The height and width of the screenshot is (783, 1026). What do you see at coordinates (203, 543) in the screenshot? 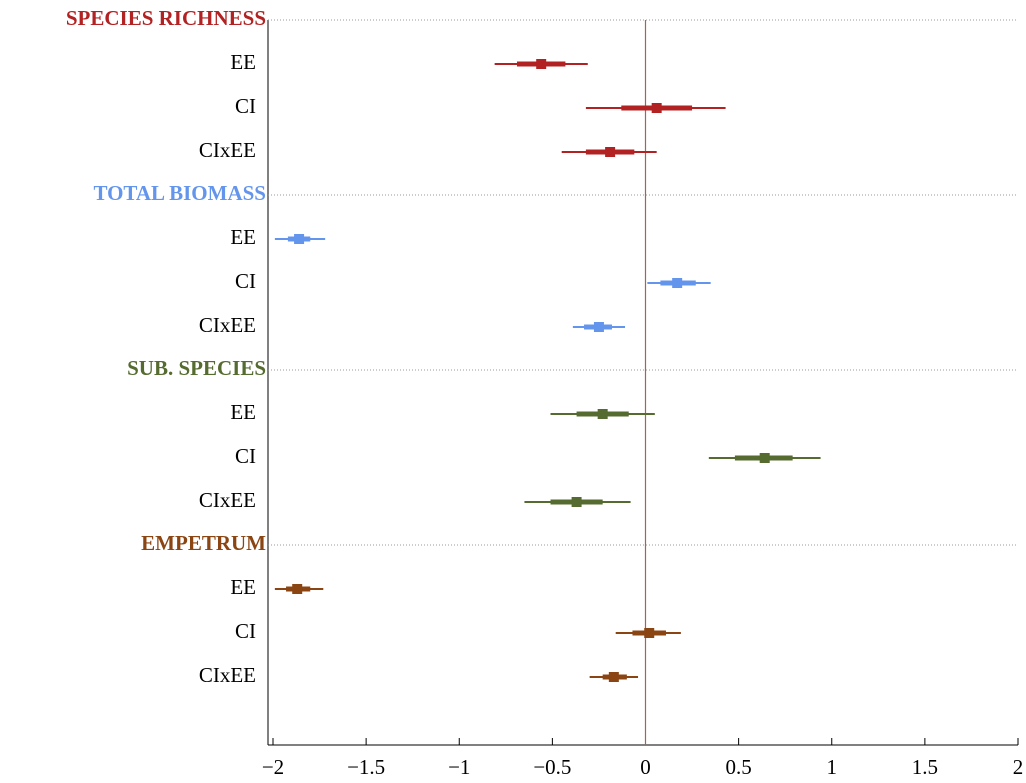
I see `group-header: EMPETRUM` at bounding box center [203, 543].